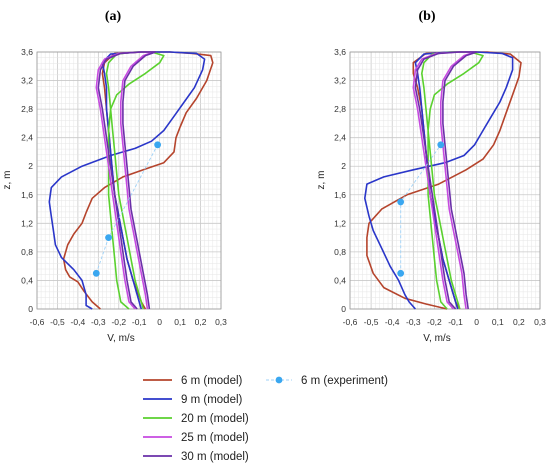 This screenshot has height=468, width=550. I want to click on legend-experiment-marker, so click(279, 380).